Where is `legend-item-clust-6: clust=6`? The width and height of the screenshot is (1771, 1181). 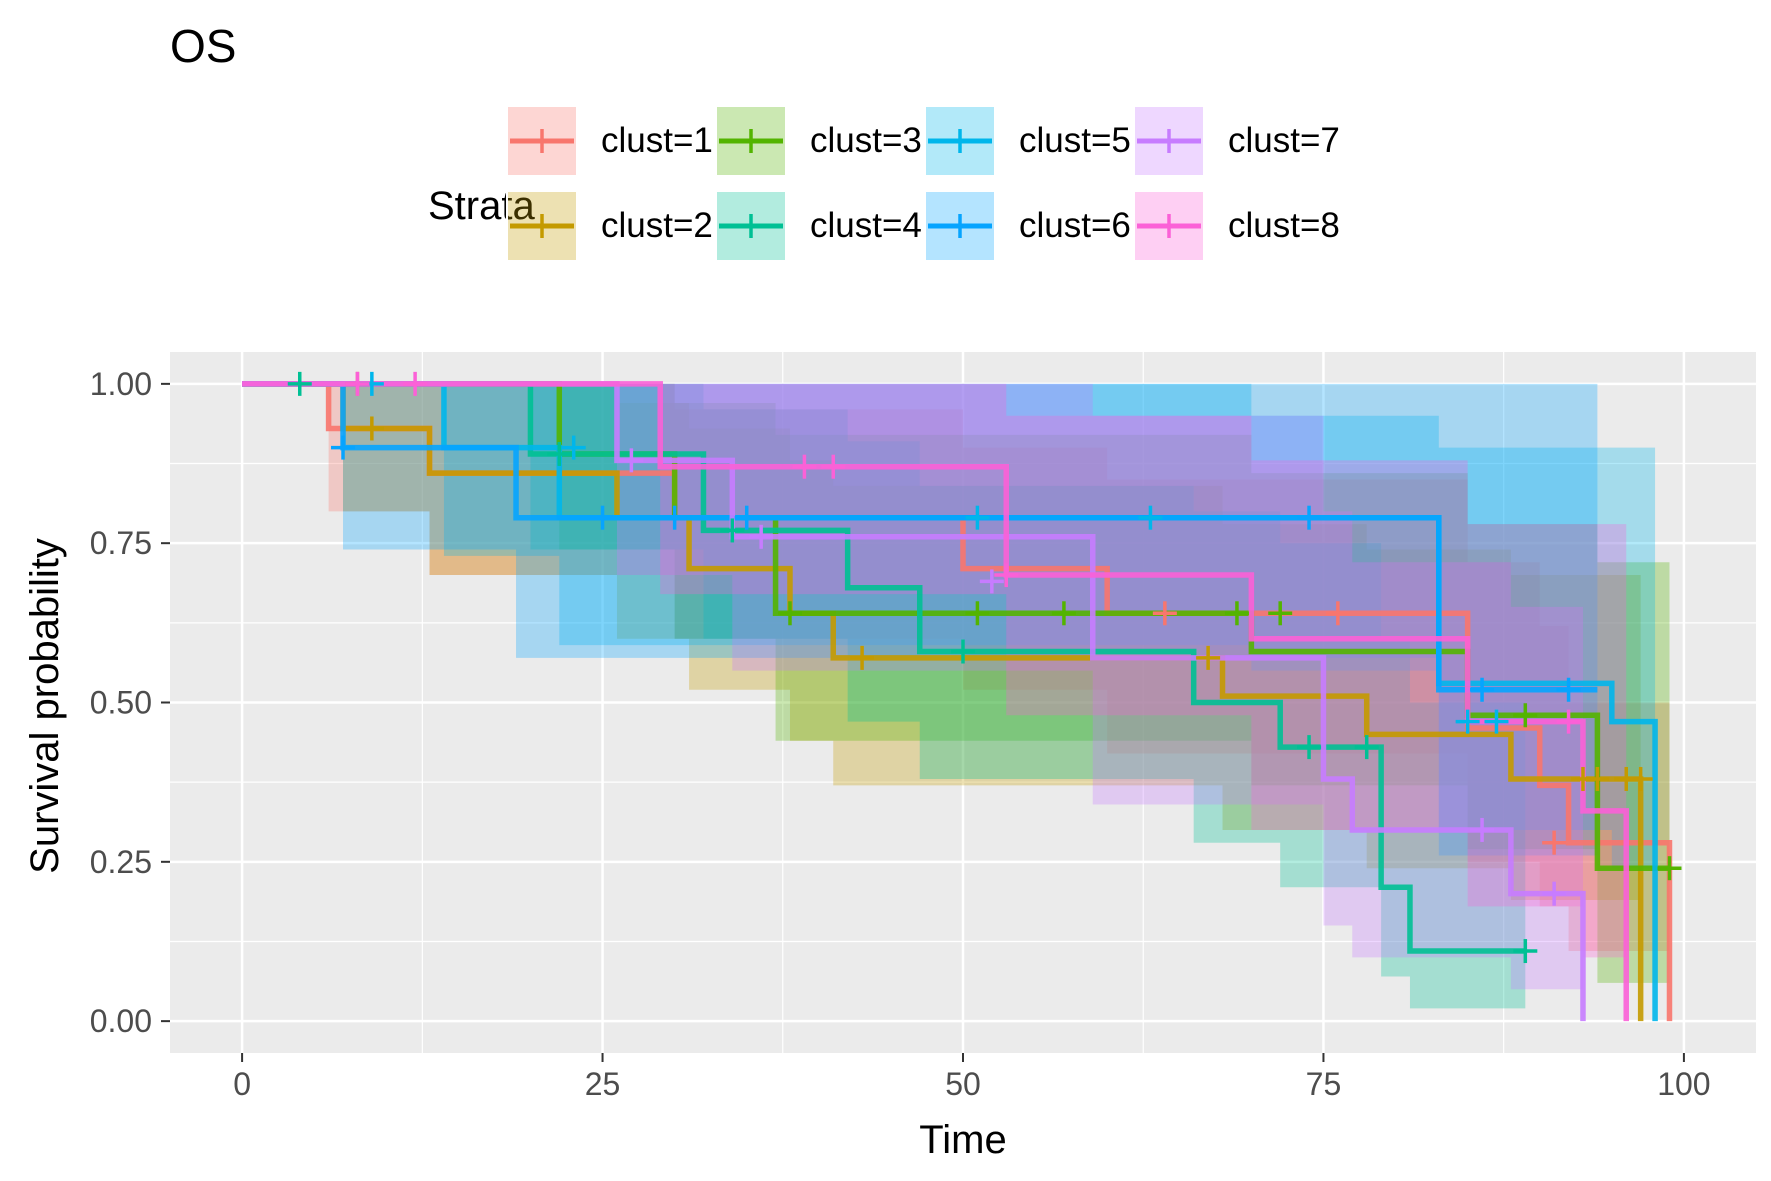 legend-item-clust-6: clust=6 is located at coordinates (1039, 226).